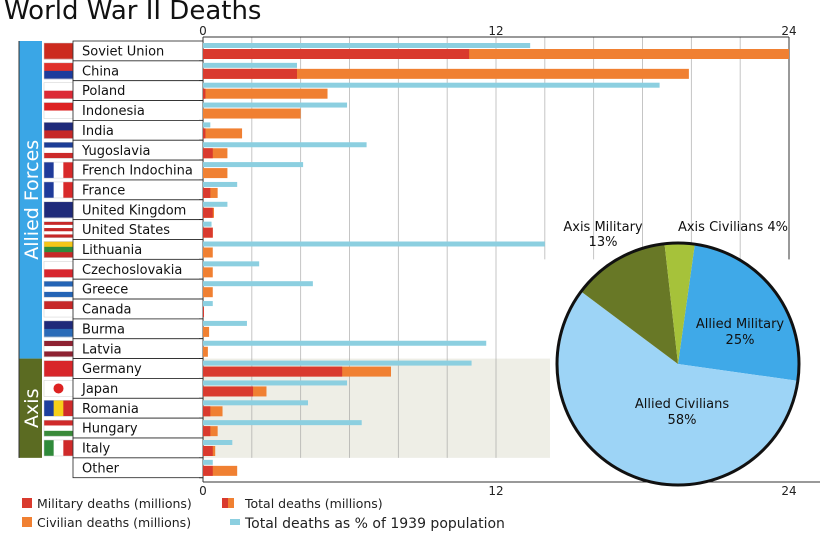  I want to click on country-label: Soviet Union, so click(123, 52).